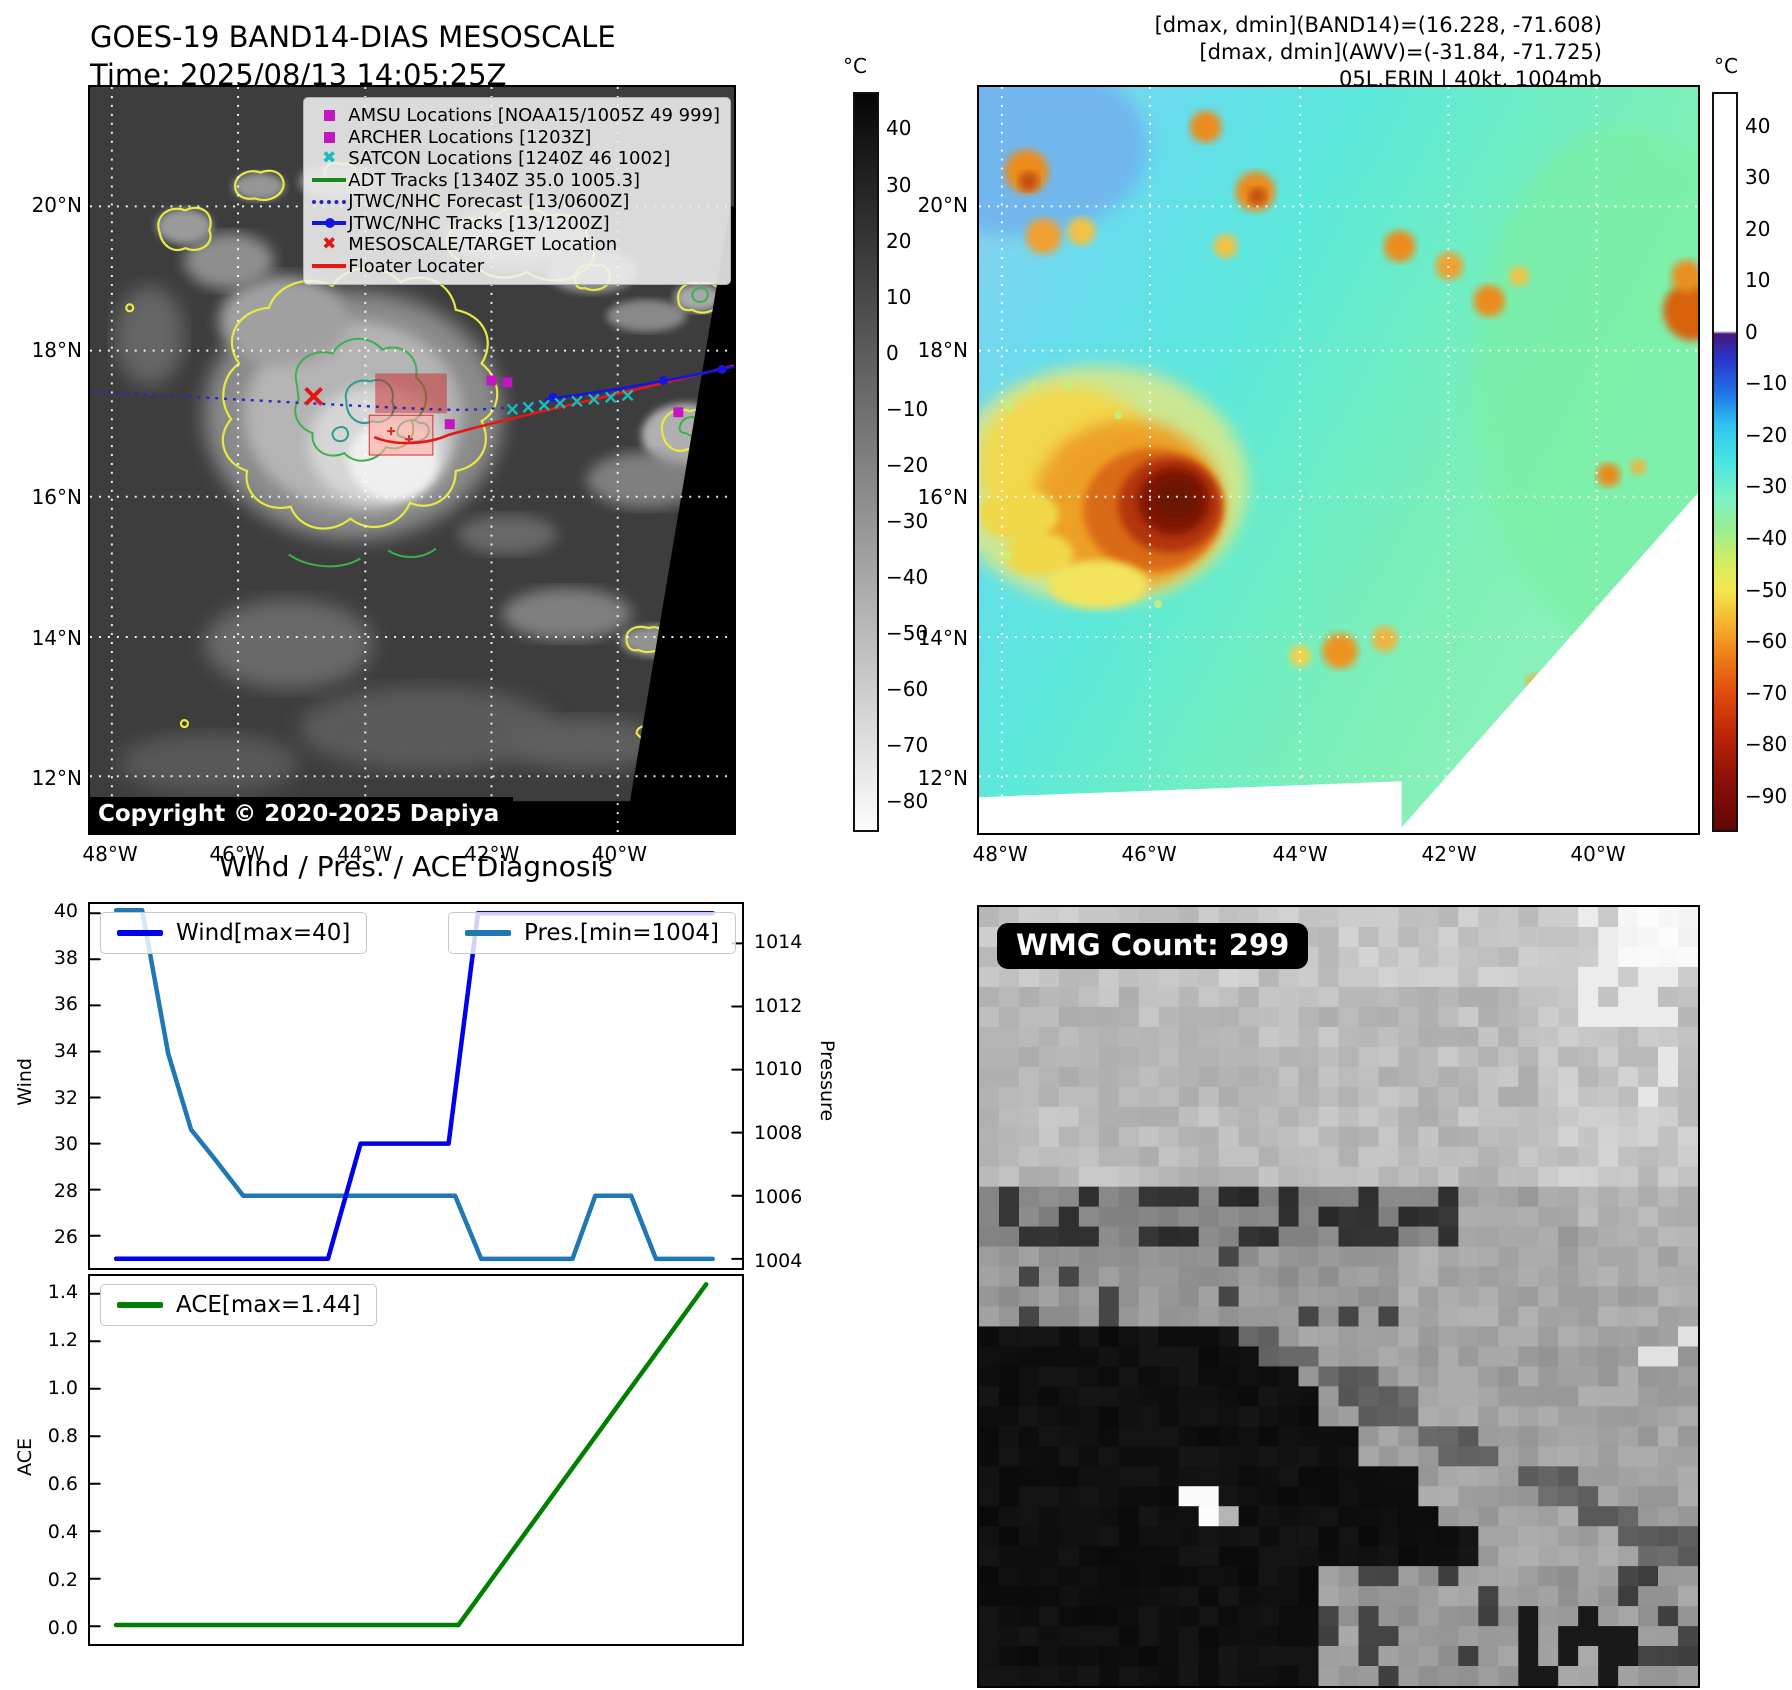 This screenshot has width=1792, height=1690. Describe the element at coordinates (416, 1086) in the screenshot. I see `wind-pressure-plot-area` at that location.